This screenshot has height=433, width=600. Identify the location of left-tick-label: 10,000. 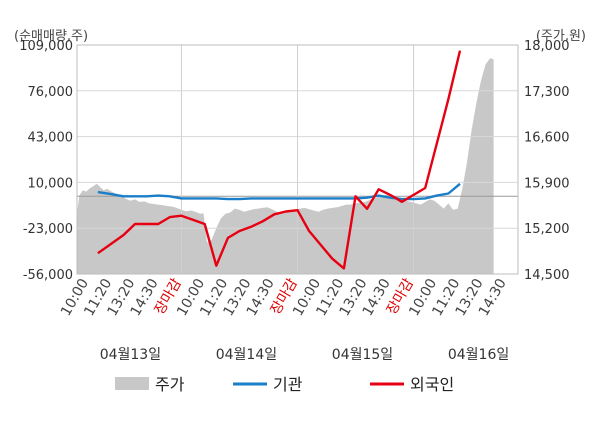
(51, 183).